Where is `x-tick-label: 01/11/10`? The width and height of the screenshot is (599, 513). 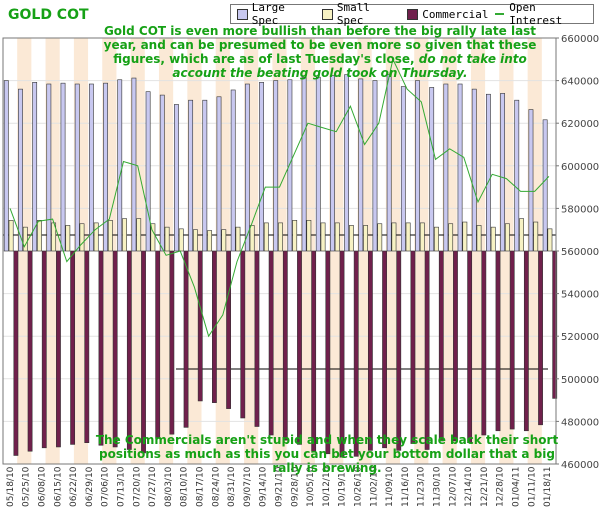 x-tick-label: 01/11/10 is located at coordinates (532, 486).